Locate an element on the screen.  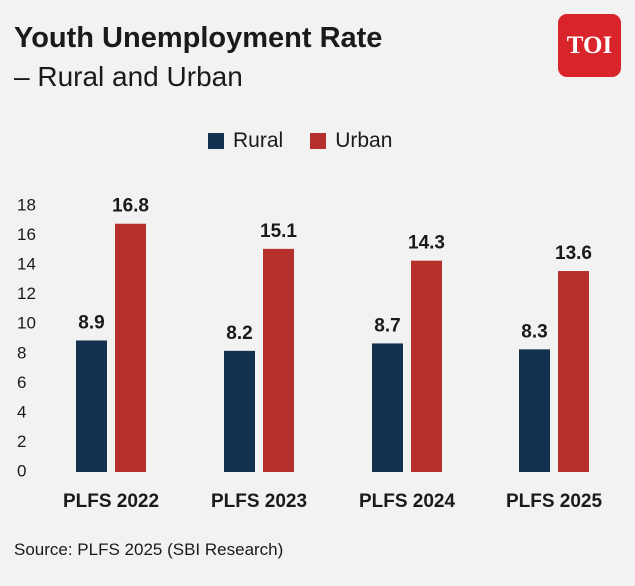
source-note: Source: PLFS 2025 (SBI Research) is located at coordinates (149, 549).